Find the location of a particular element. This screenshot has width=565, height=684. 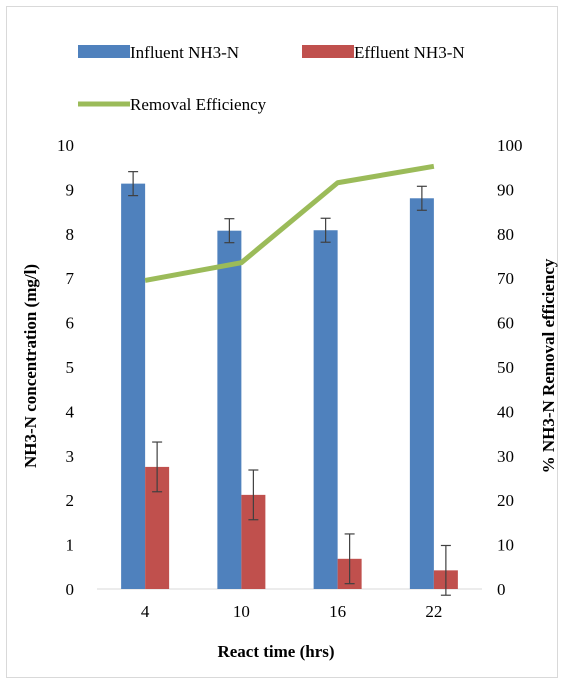

y2-axis-title: % NH3-N Removal efficiency is located at coordinates (548, 365).